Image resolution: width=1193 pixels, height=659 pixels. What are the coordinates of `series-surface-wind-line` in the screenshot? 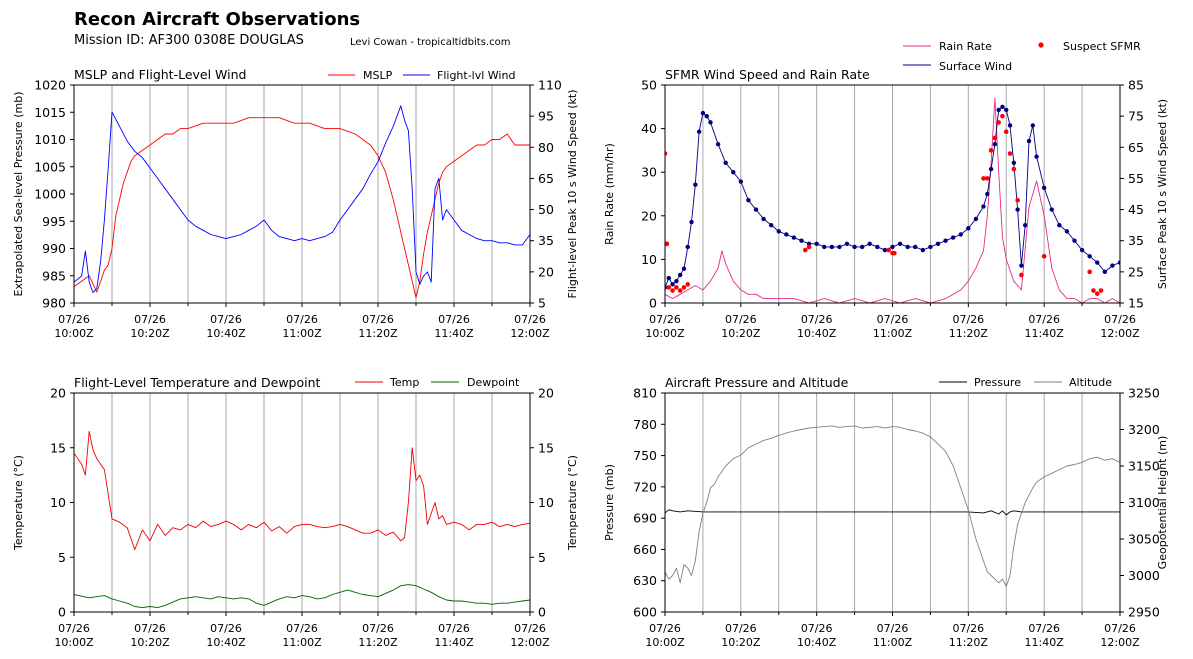 It's located at (892, 197).